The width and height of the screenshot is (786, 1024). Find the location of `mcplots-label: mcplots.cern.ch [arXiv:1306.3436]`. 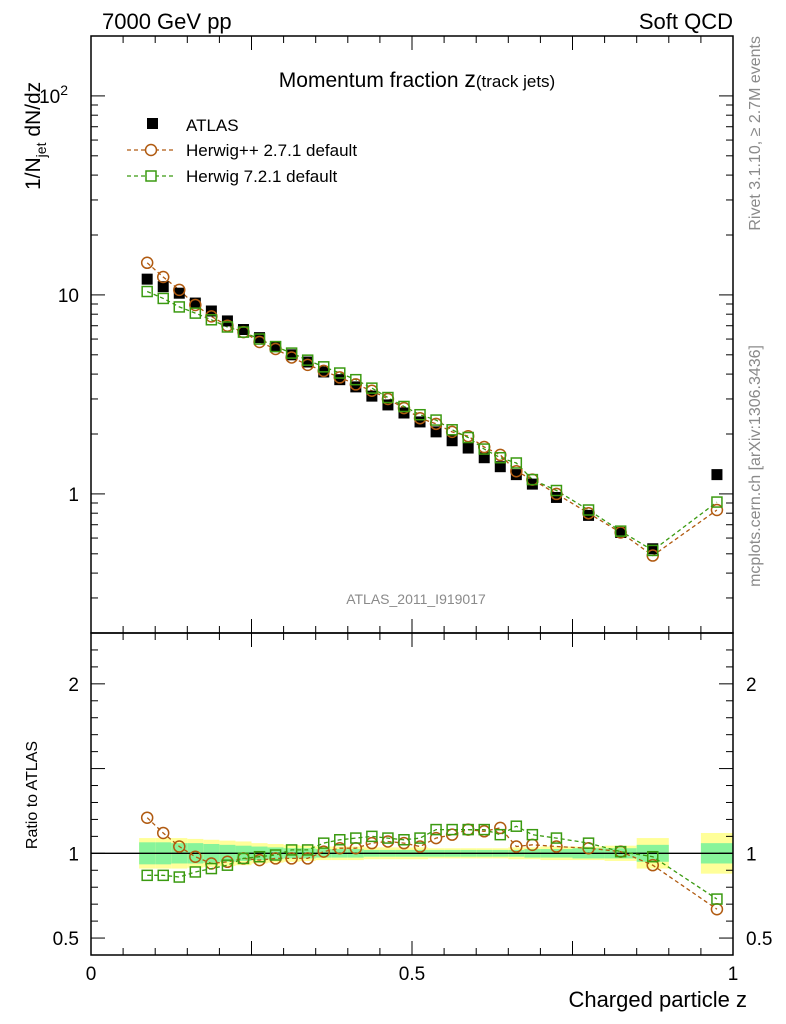

mcplots-label: mcplots.cern.ch [arXiv:1306.3436] is located at coordinates (755, 466).